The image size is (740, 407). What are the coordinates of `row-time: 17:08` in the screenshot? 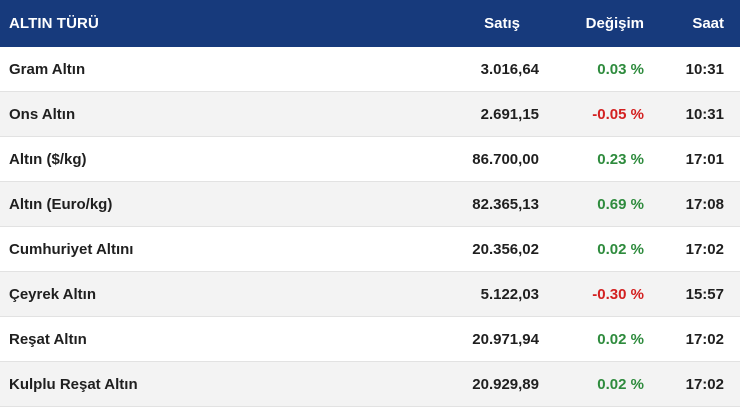 It's located at (704, 204).